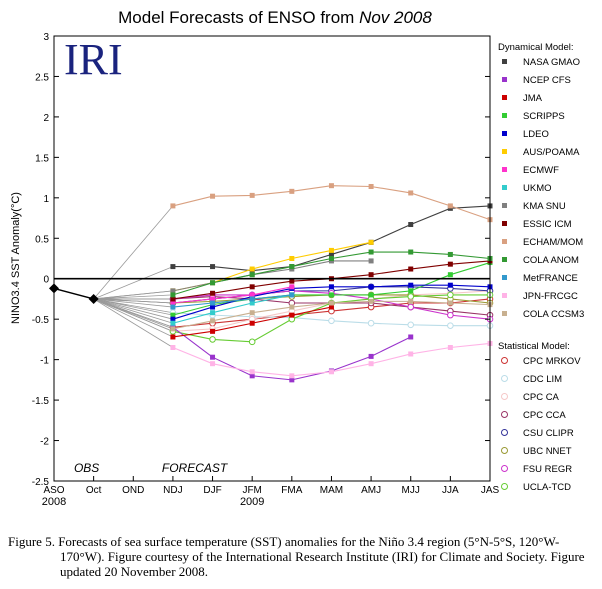 The image size is (602, 589). I want to click on obs-line, so click(73, 293).